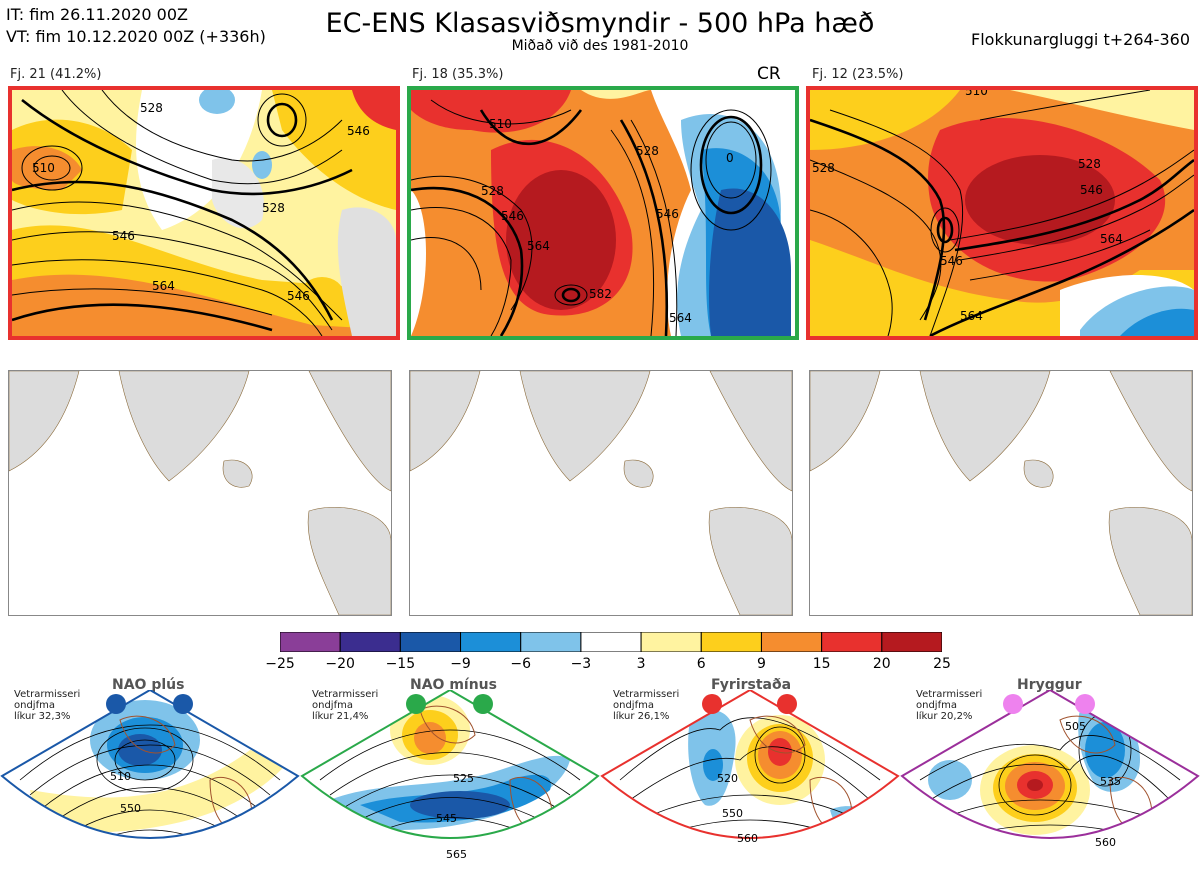 This screenshot has height=871, width=1200. I want to click on regime-3-dot-a, so click(712, 704).